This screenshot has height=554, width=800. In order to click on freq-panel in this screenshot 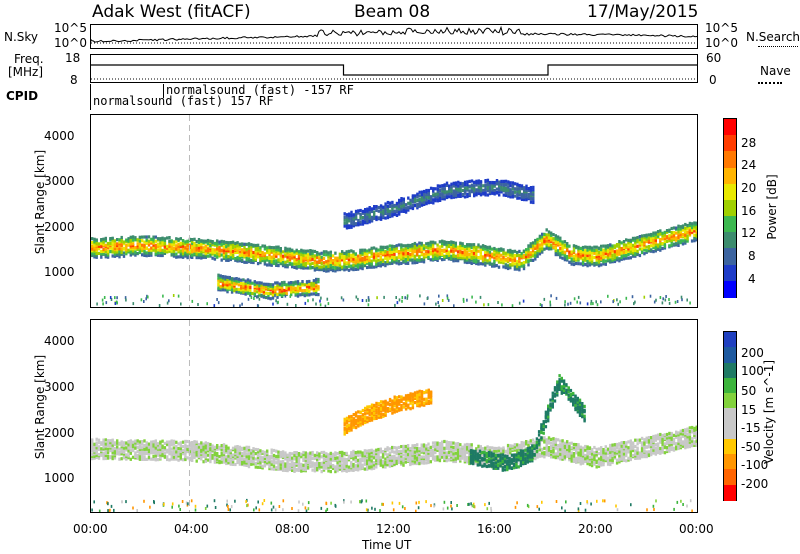, I will do `click(394, 68)`.